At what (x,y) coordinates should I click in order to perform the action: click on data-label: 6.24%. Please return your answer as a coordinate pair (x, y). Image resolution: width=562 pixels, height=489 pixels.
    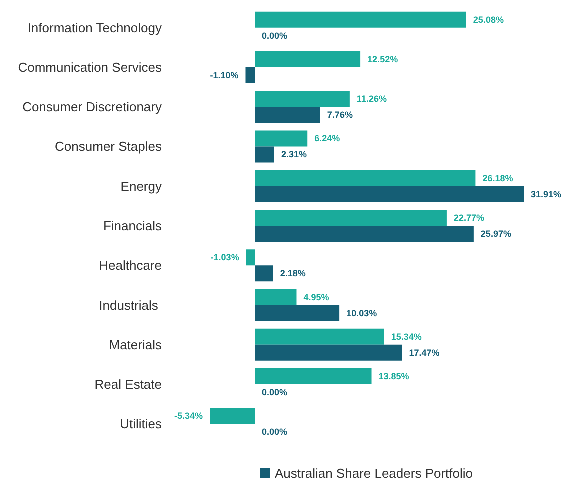
    Looking at the image, I should click on (327, 139).